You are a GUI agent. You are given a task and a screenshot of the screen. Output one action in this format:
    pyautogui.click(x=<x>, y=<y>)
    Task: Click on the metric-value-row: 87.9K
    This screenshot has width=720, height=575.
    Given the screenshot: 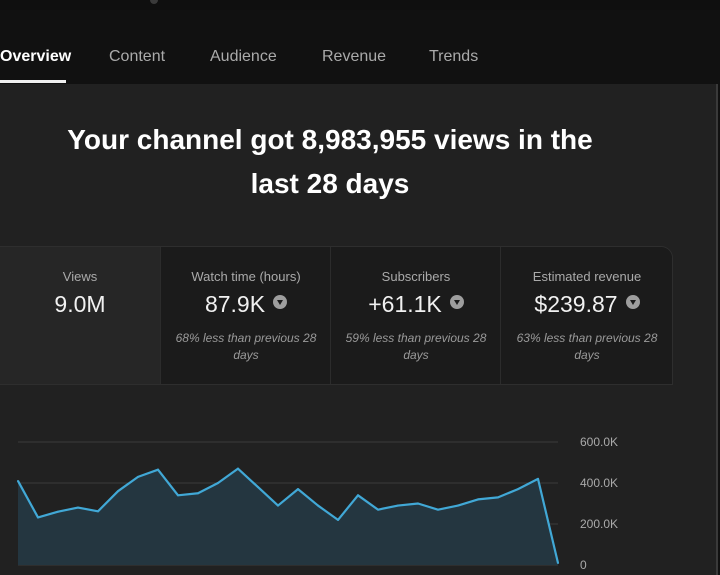 What is the action you would take?
    pyautogui.click(x=246, y=304)
    